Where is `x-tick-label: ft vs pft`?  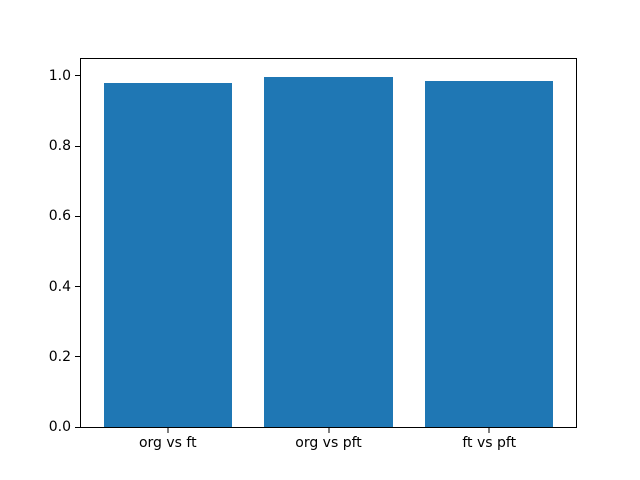
x-tick-label: ft vs pft is located at coordinates (489, 443).